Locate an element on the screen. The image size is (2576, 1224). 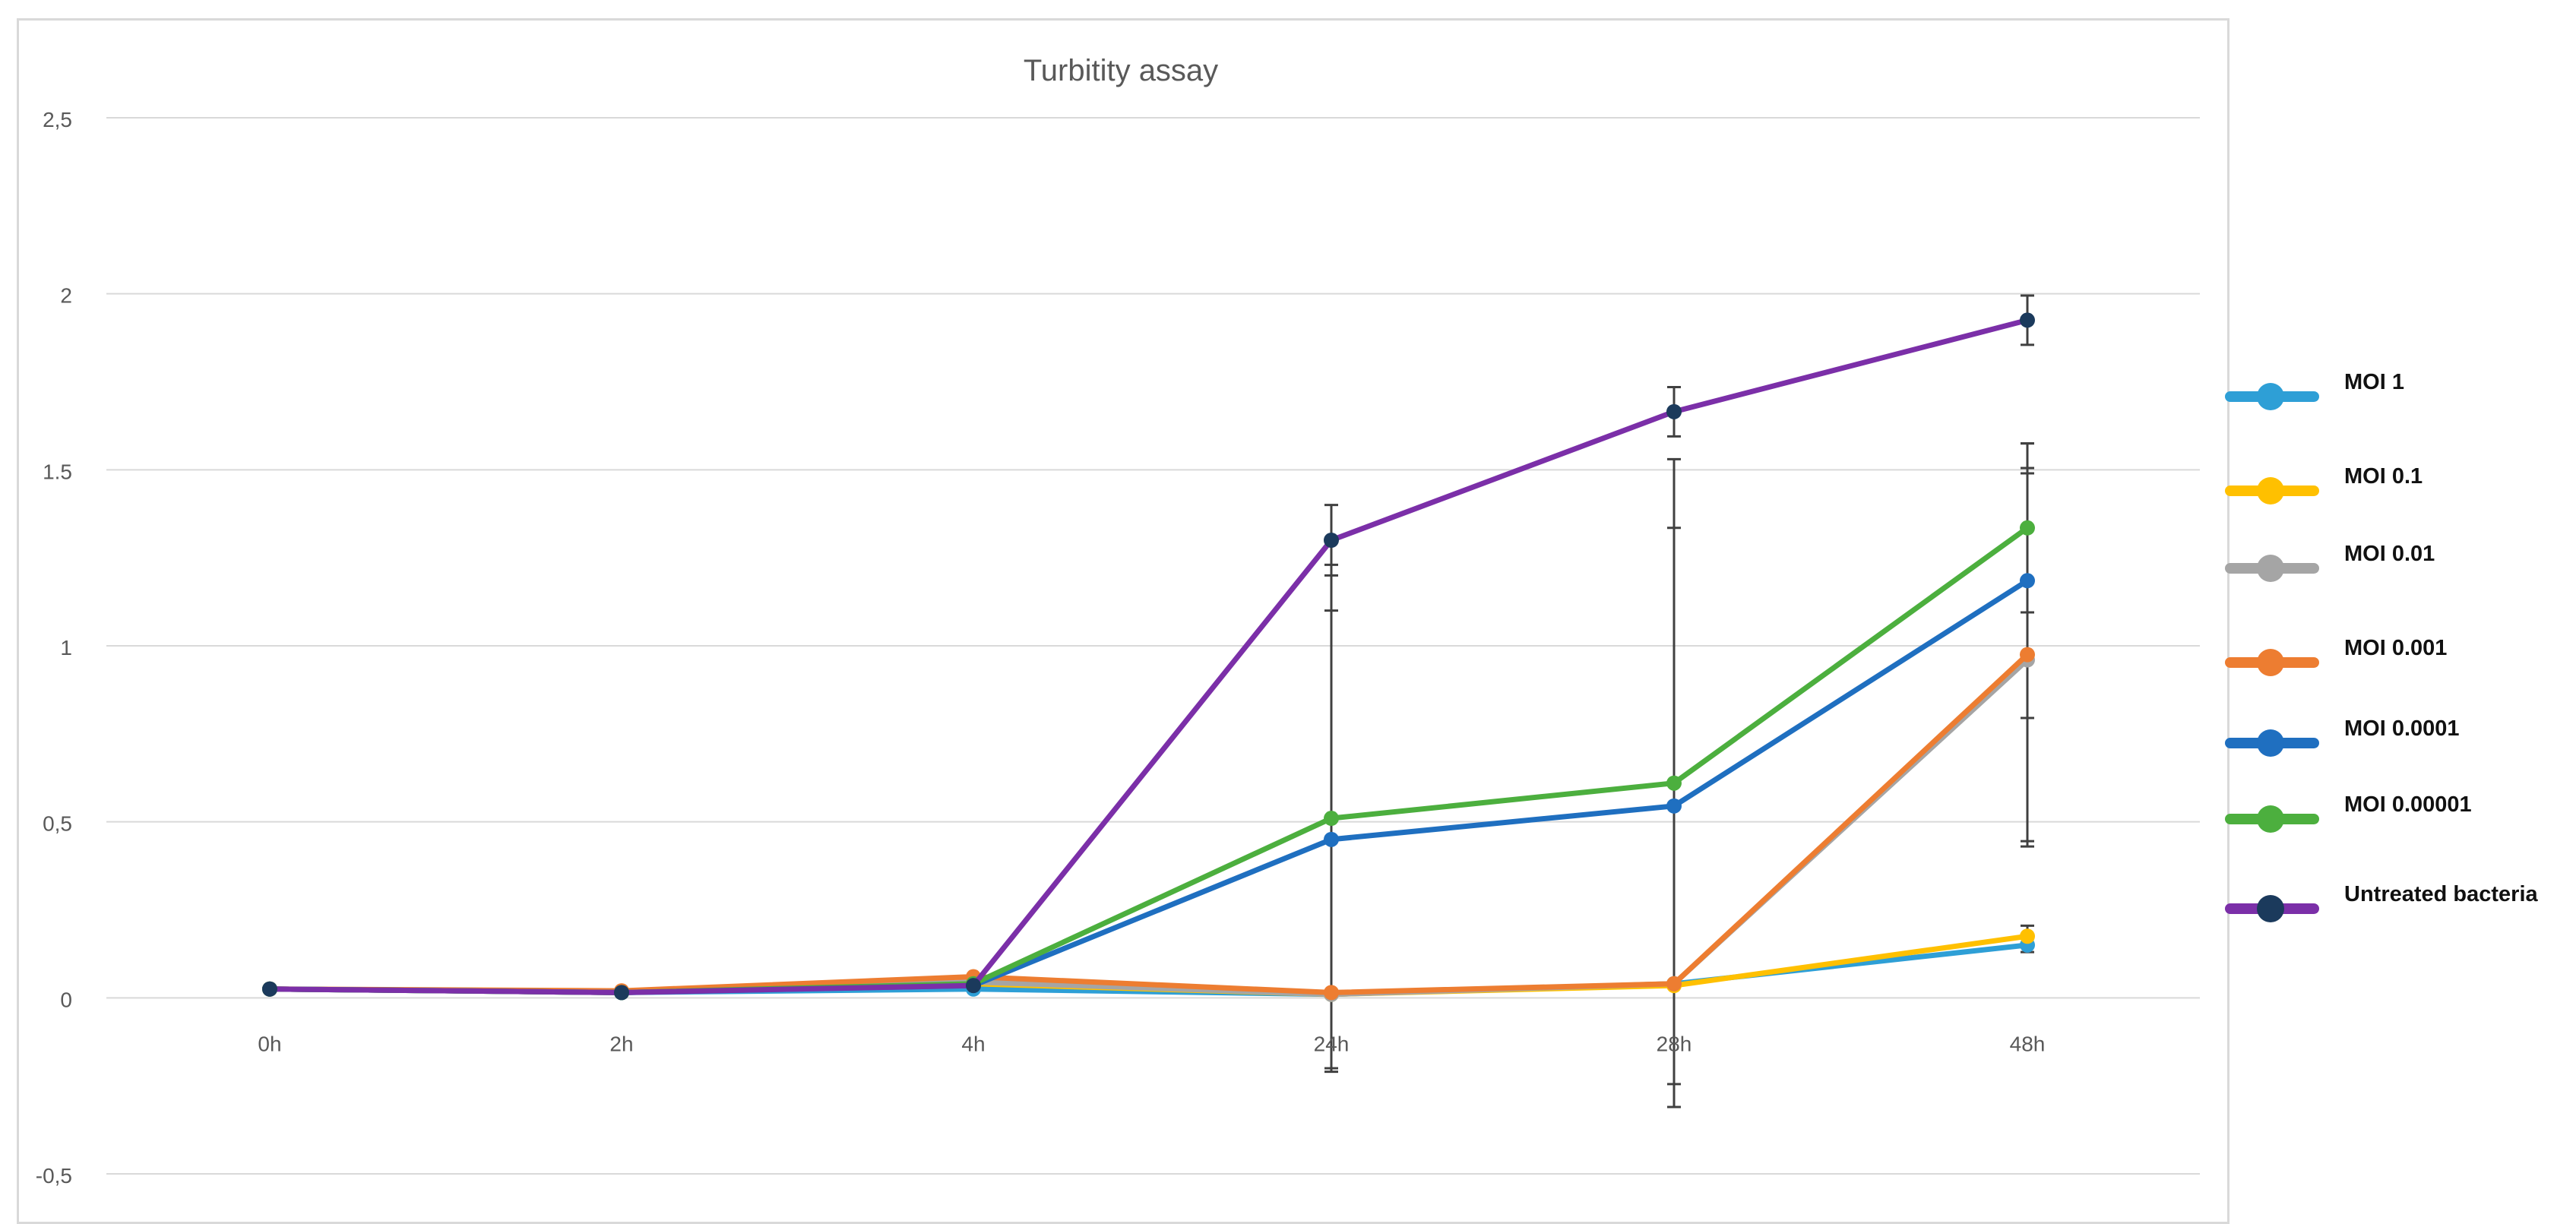
chart-title: Turbitity assay is located at coordinates (1121, 70).